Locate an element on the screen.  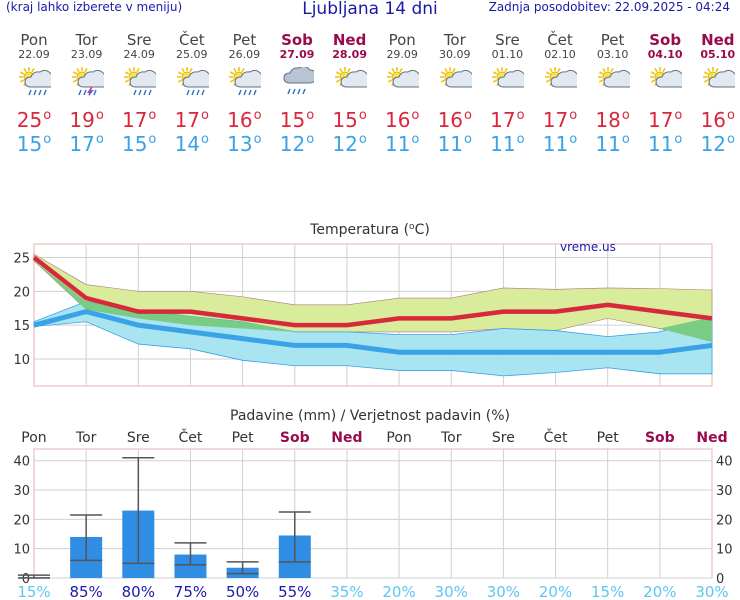
day-column: Pon 22.09 25o 15o is located at coordinates (34, 94).